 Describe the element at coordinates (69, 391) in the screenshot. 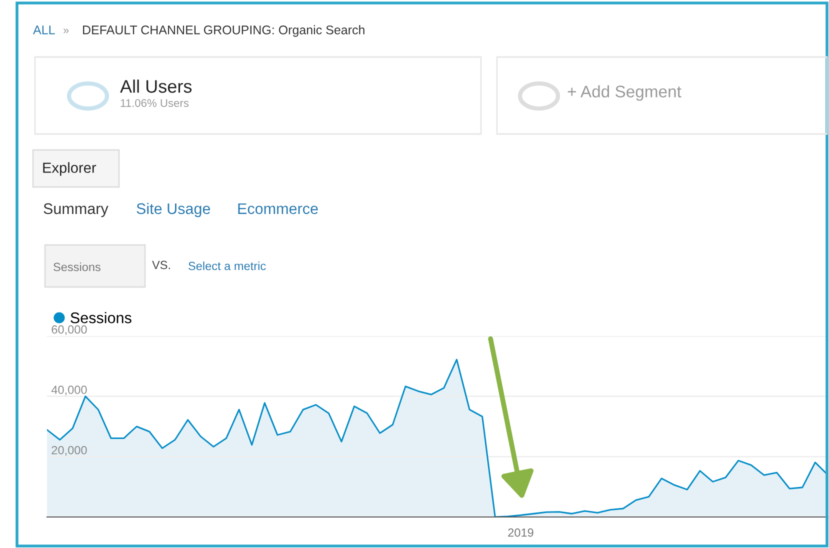

I see `y-tick-label: 40,000` at that location.